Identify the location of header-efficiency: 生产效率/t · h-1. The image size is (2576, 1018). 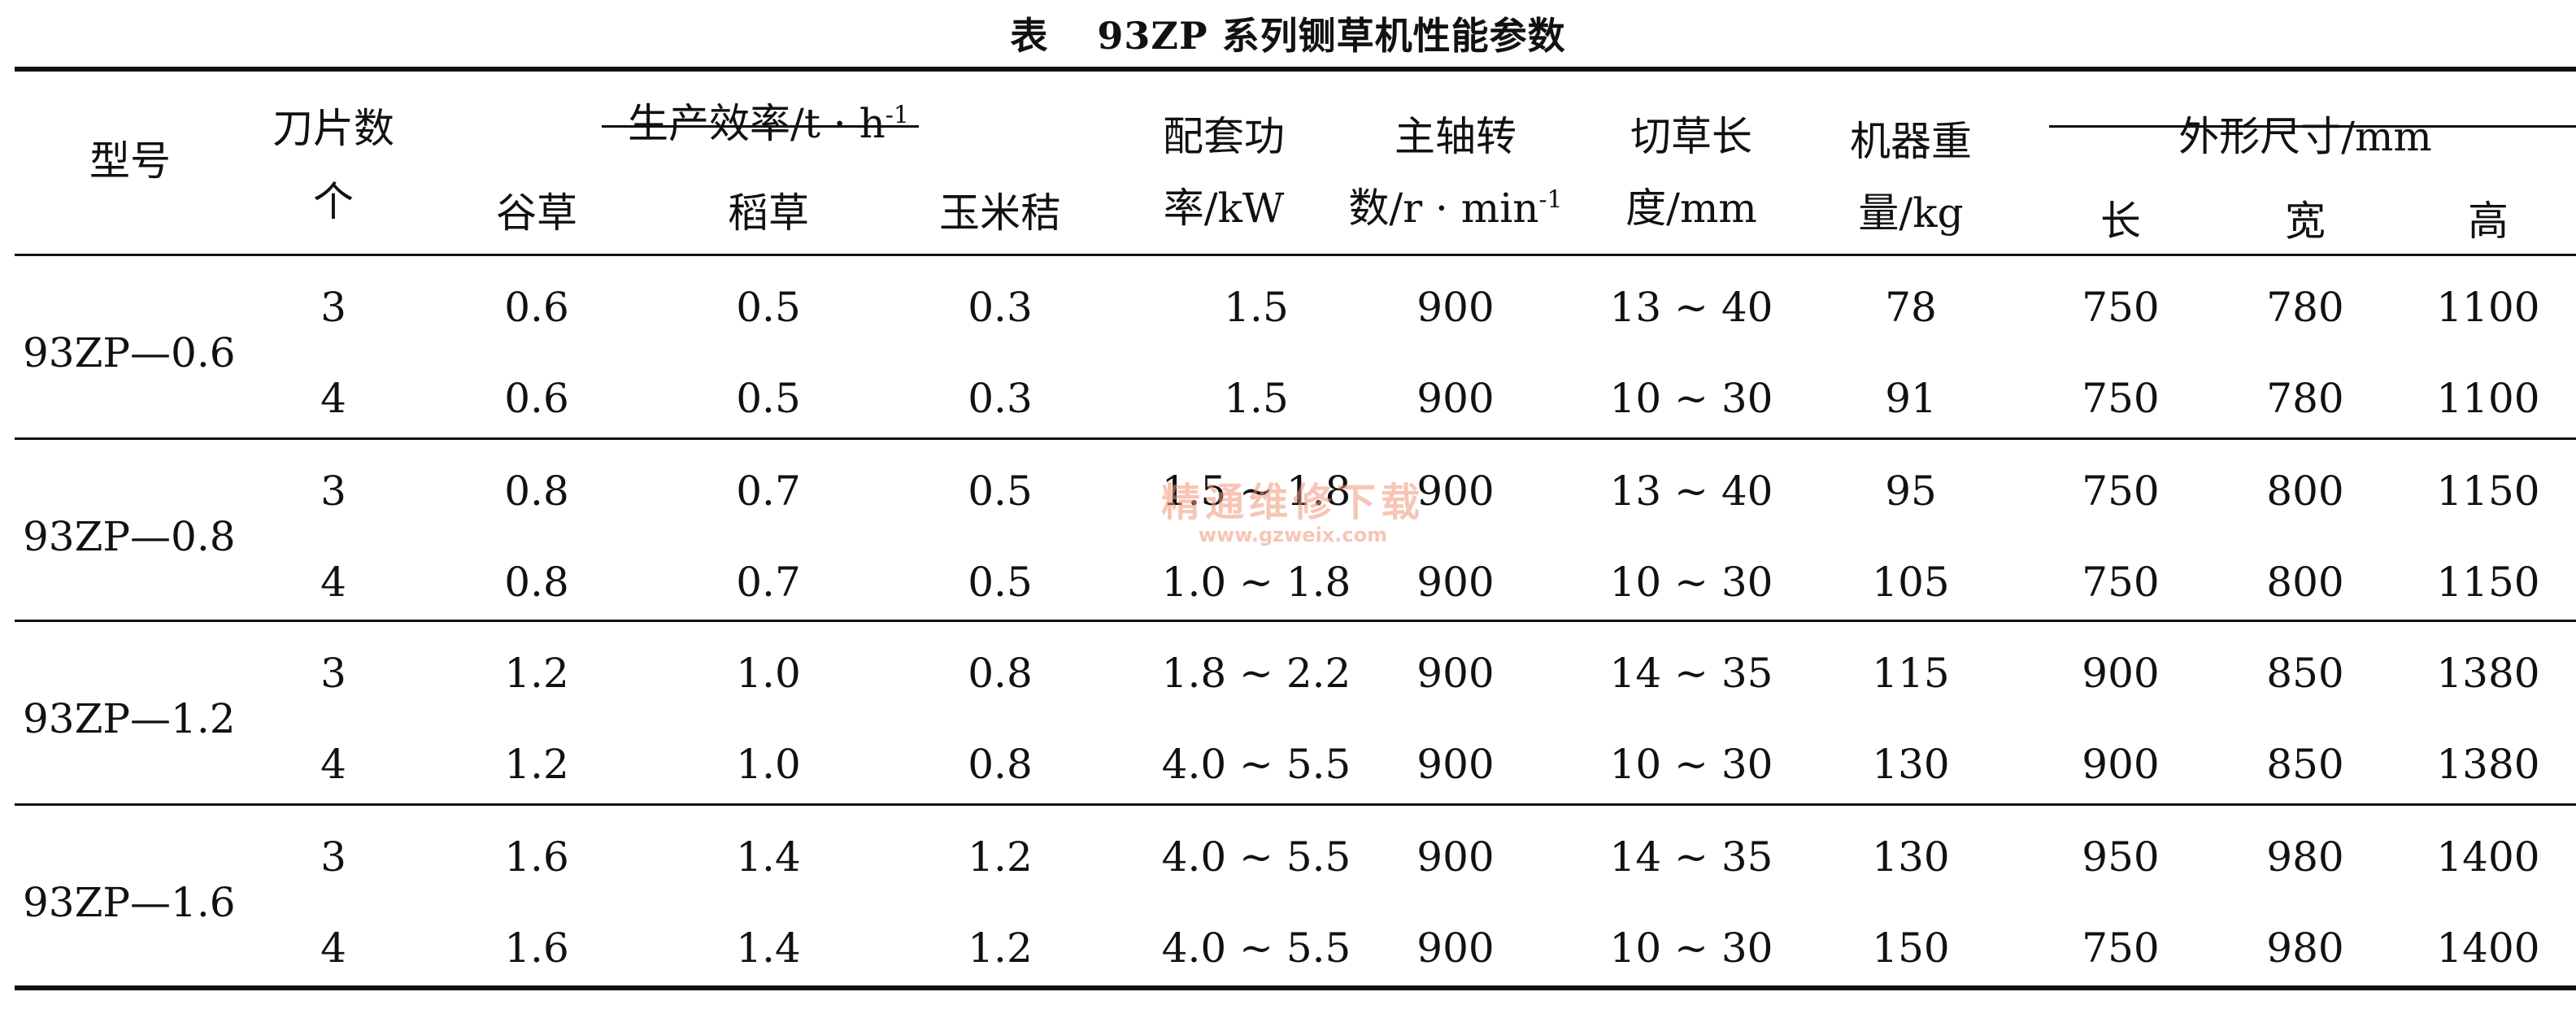
(769, 123).